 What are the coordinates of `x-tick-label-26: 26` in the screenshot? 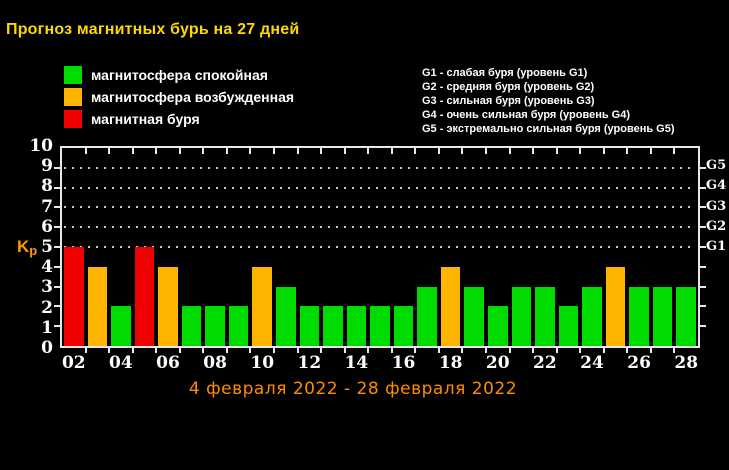 It's located at (639, 363).